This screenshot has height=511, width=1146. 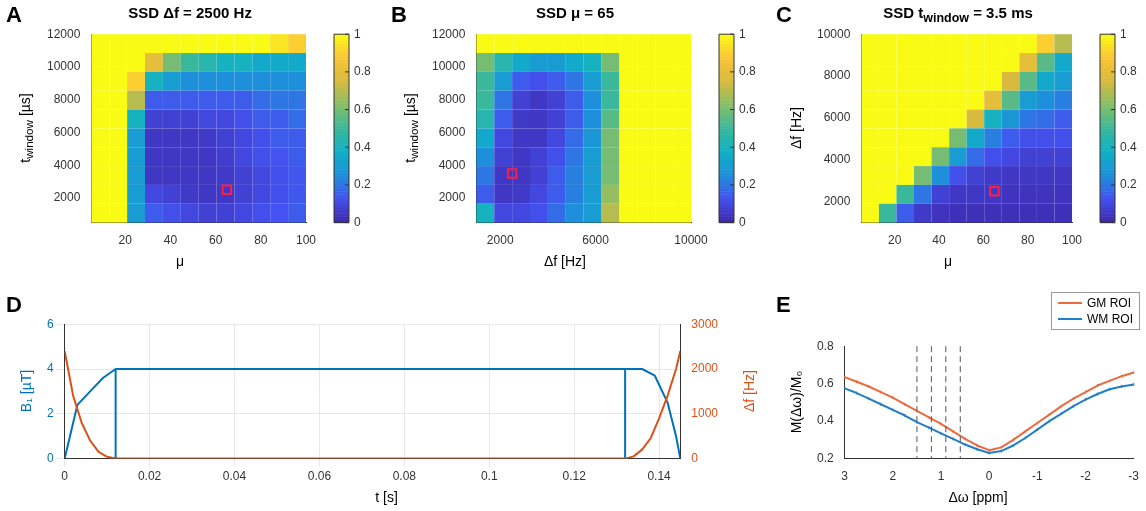 What do you see at coordinates (958, 14) in the screenshot?
I see `chart-title: SSD t$_{window}$ = 3.5 ms` at bounding box center [958, 14].